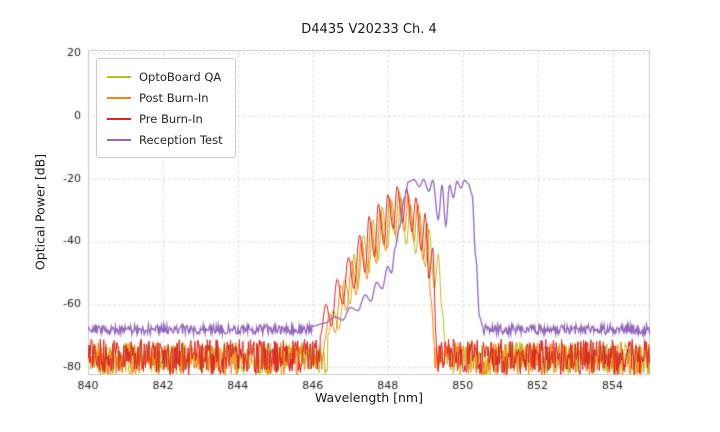  I want to click on legend-item-reception-test: Reception Test, so click(165, 139).